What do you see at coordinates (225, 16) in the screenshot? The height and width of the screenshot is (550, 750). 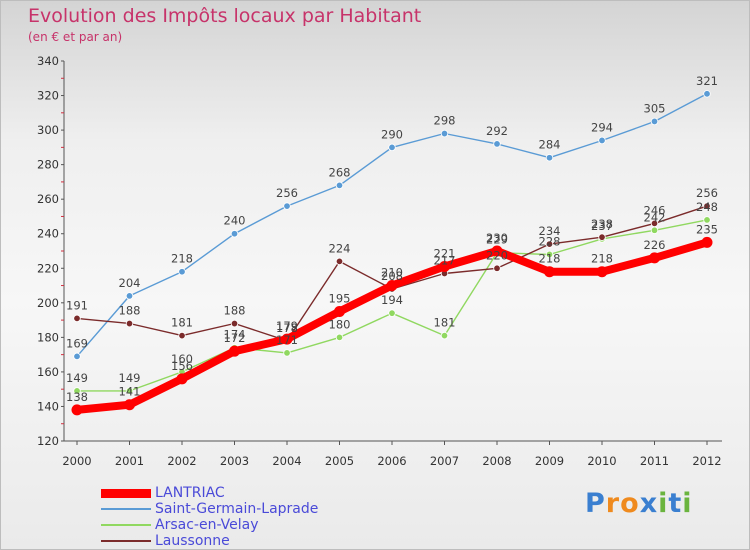 I see `chart-title: Evolution des Impôts locaux par Habitant` at bounding box center [225, 16].